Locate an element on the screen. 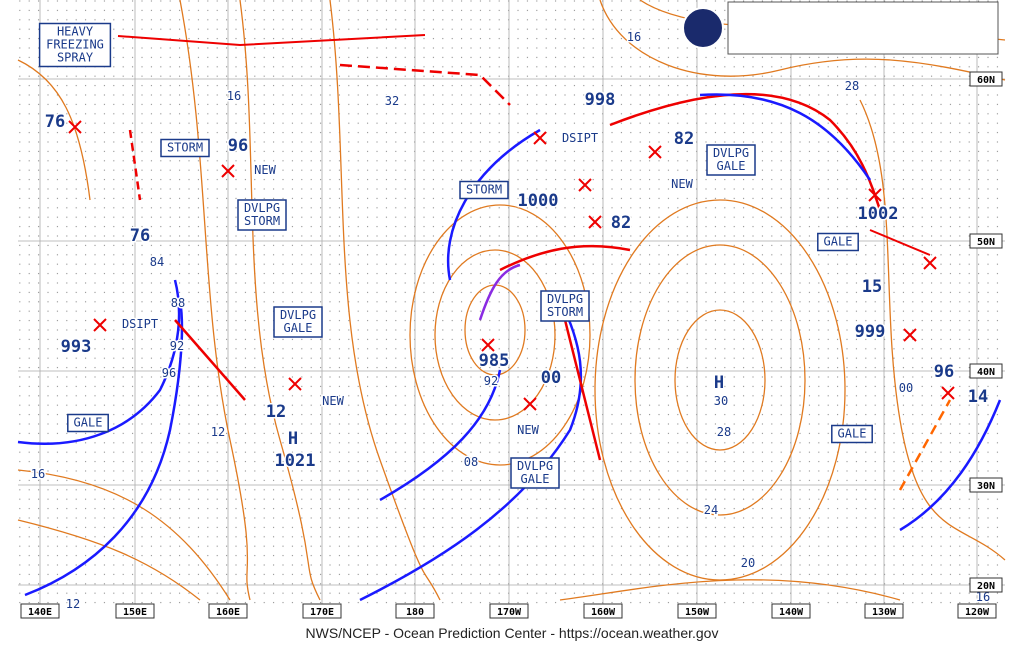 The height and width of the screenshot is (652, 1024). lon-label: 140E is located at coordinates (40, 612).